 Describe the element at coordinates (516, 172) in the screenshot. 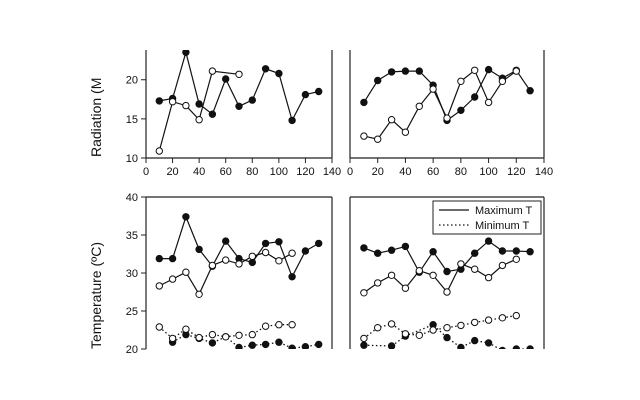

I see `top-right-x-tick-label: 120` at that location.